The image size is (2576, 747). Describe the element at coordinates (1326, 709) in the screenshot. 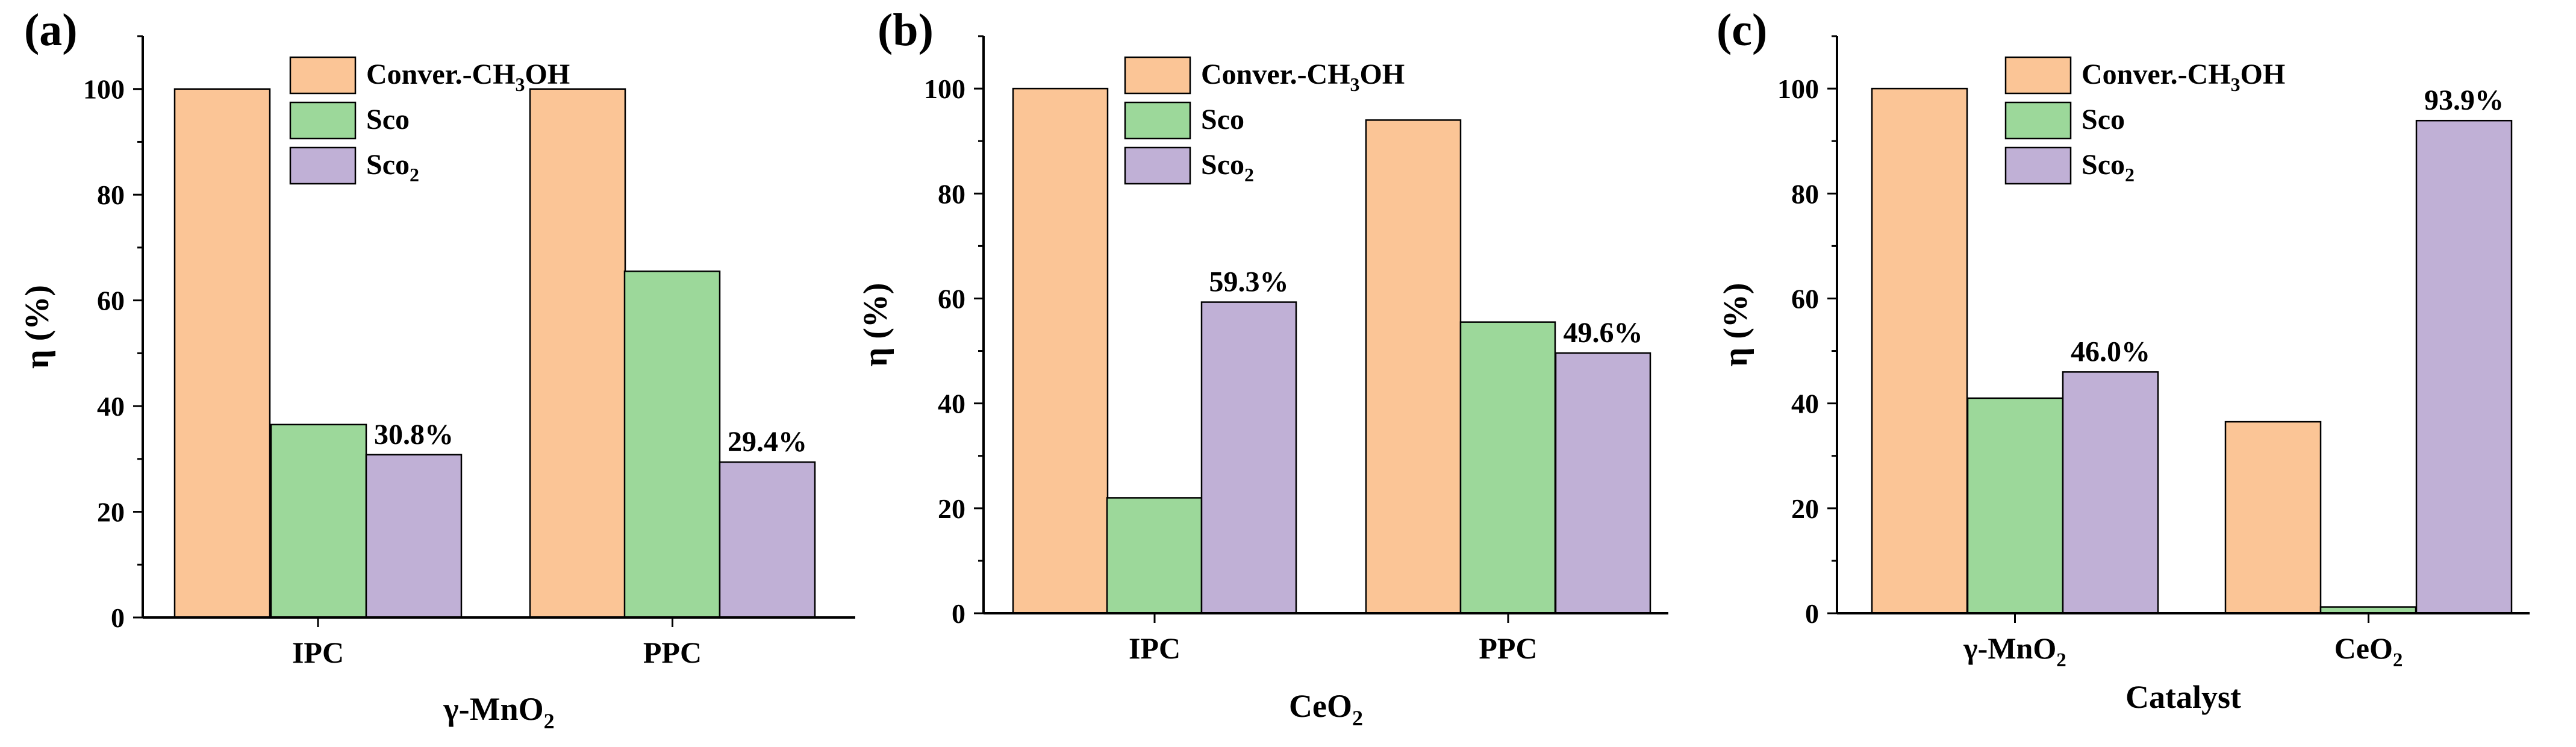

I see `x-axis-title: CeO2` at that location.